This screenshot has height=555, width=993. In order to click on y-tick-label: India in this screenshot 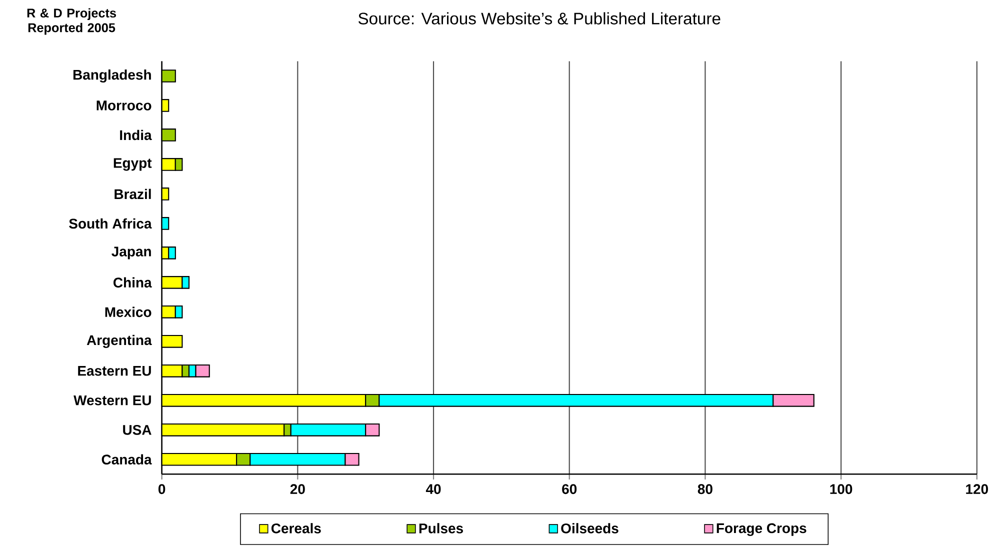, I will do `click(136, 135)`.